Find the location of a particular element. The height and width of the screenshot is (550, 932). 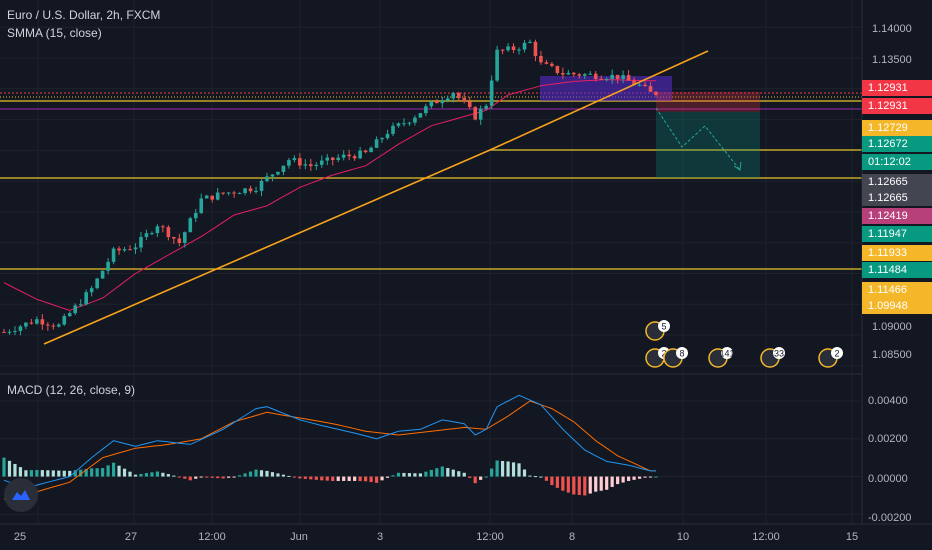

price-axis-label: 01:12:02 is located at coordinates (897, 162).